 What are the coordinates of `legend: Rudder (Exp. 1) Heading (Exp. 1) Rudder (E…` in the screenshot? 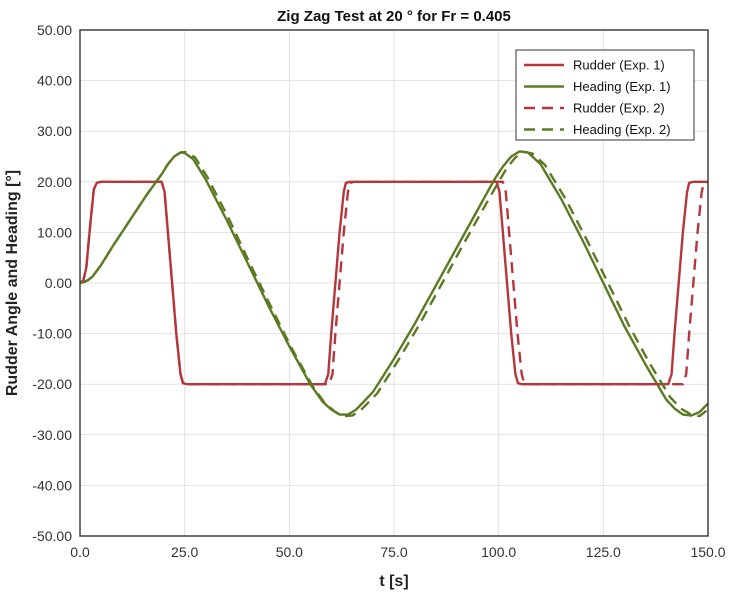 It's located at (605, 95).